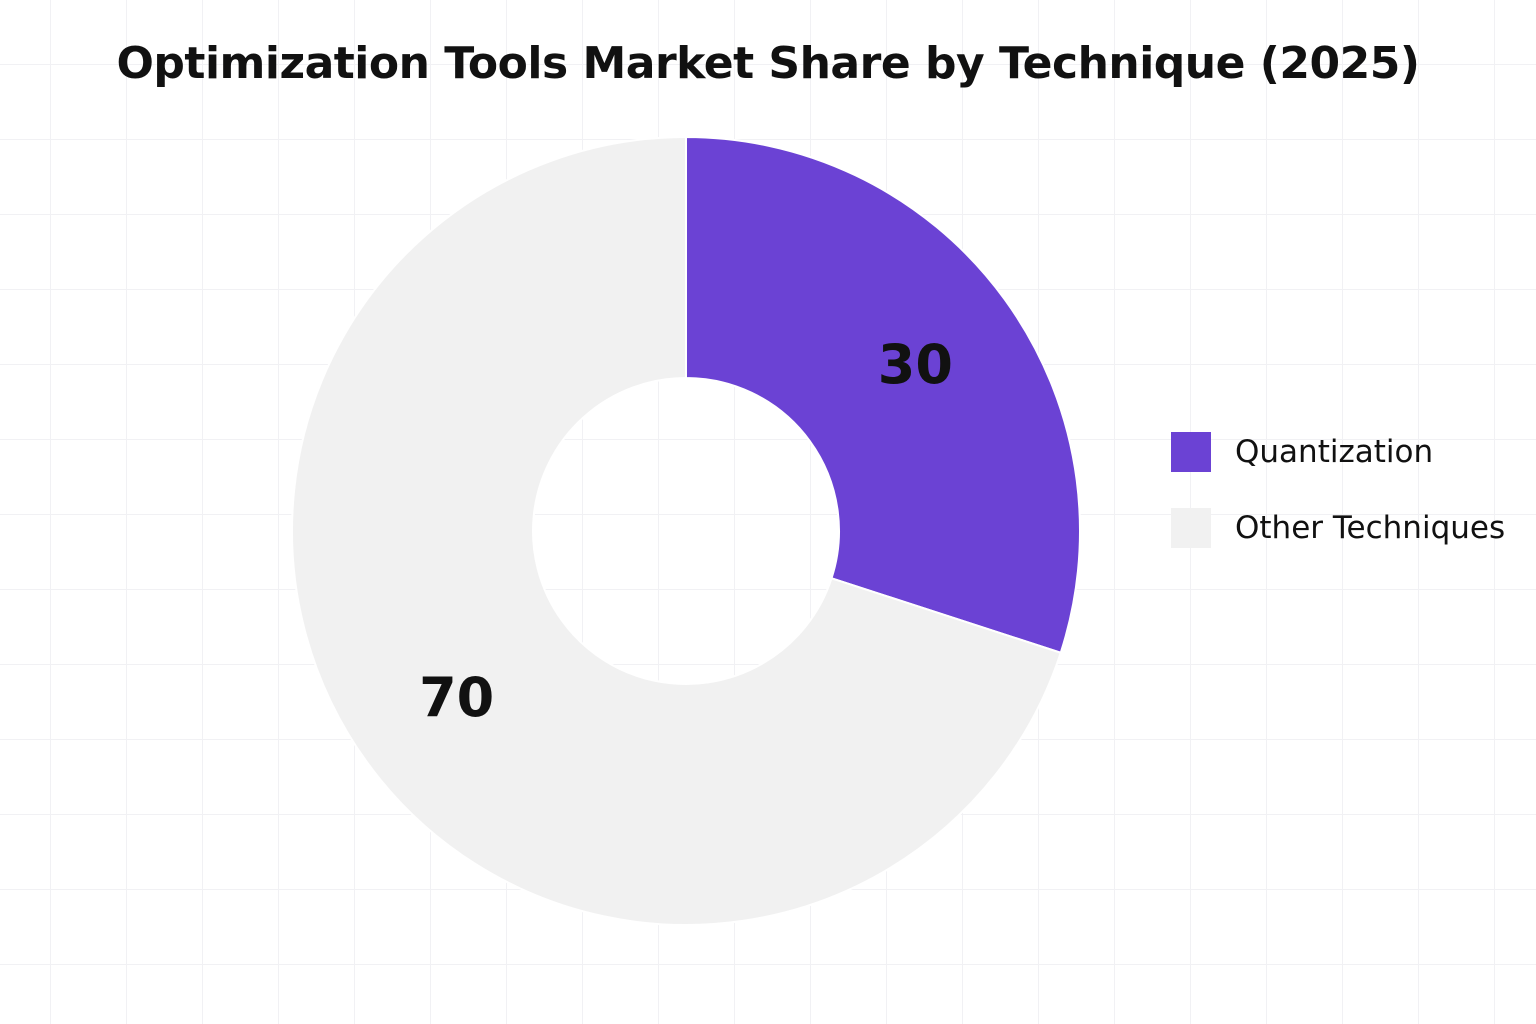  Describe the element at coordinates (1370, 528) in the screenshot. I see `legend-label-other-techniques: Other Techniques` at that location.